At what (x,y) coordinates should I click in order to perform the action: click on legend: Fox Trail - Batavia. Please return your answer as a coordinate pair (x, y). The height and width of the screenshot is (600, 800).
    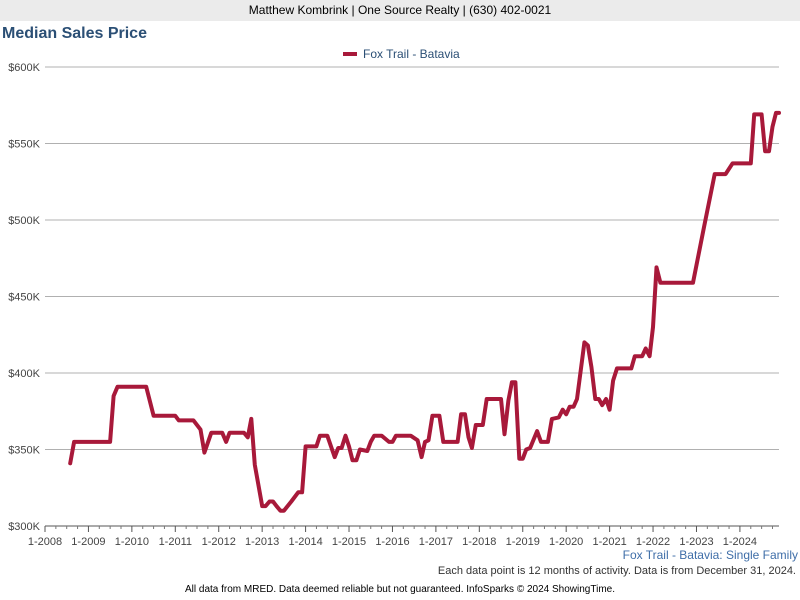
    Looking at the image, I should click on (401, 54).